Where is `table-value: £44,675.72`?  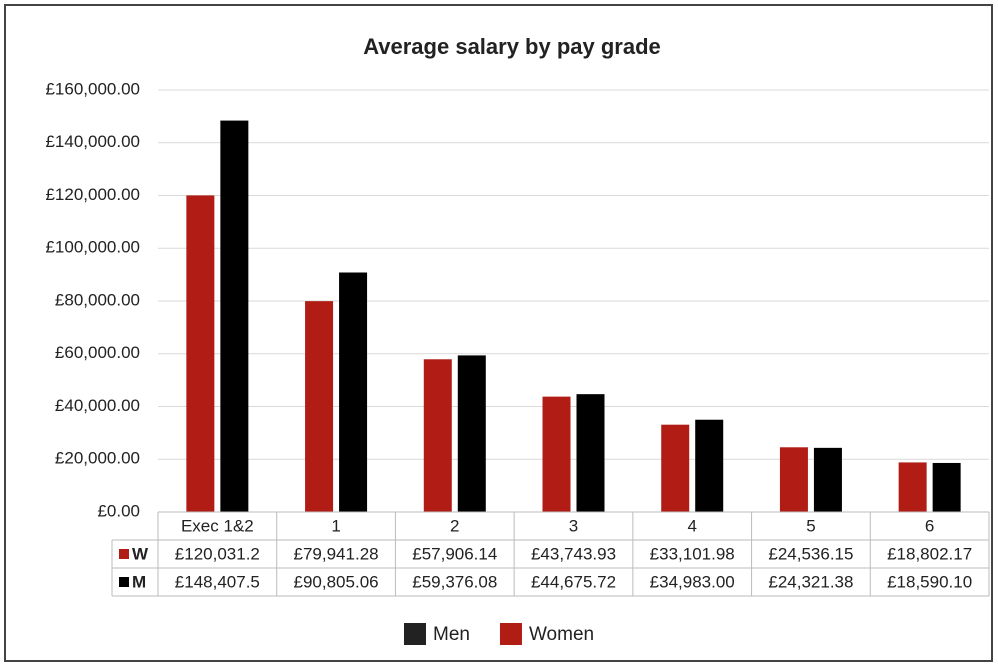
table-value: £44,675.72 is located at coordinates (573, 581).